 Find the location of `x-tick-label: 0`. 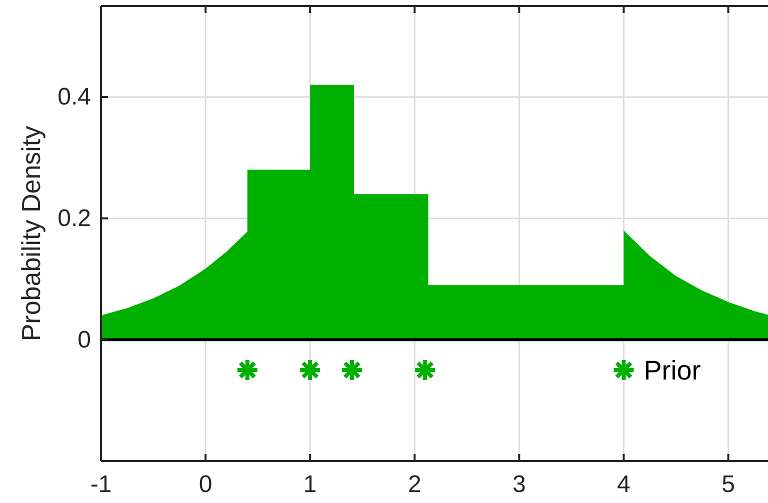

x-tick-label: 0 is located at coordinates (205, 484).